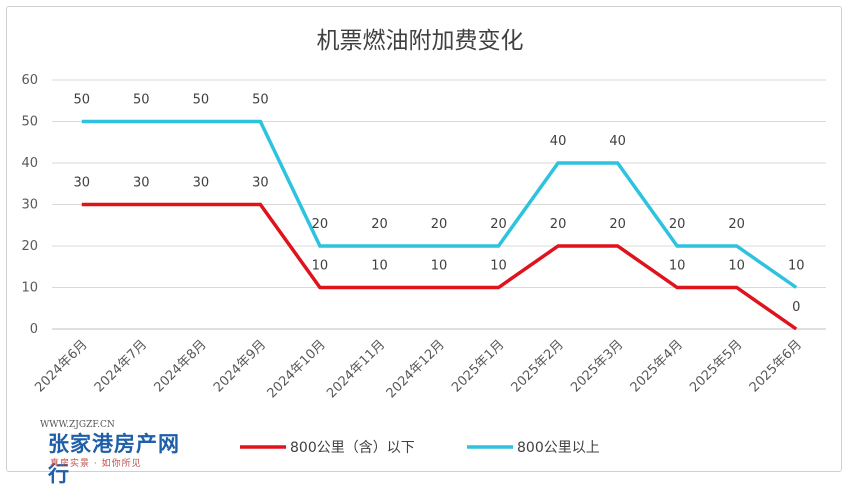 Image resolution: width=850 pixels, height=488 pixels. I want to click on legend-label-0: 800公里（含）以下, so click(352, 448).